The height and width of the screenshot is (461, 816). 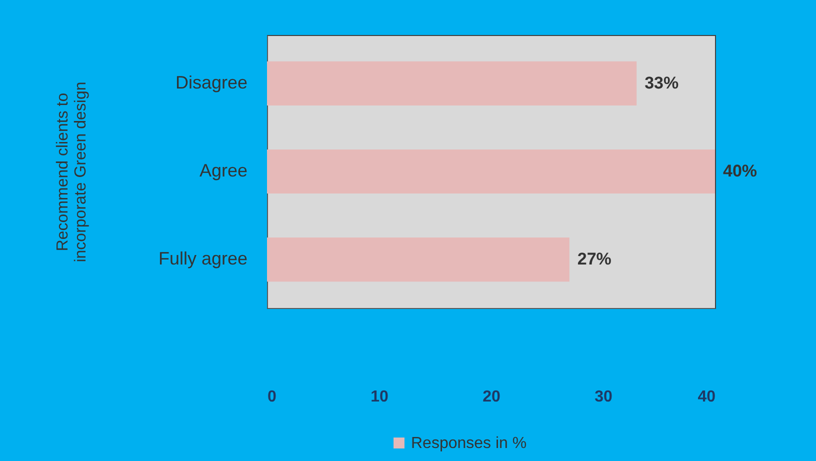 I want to click on y-axis-title: Recommend clients to incorporate Green design, so click(x=72, y=172).